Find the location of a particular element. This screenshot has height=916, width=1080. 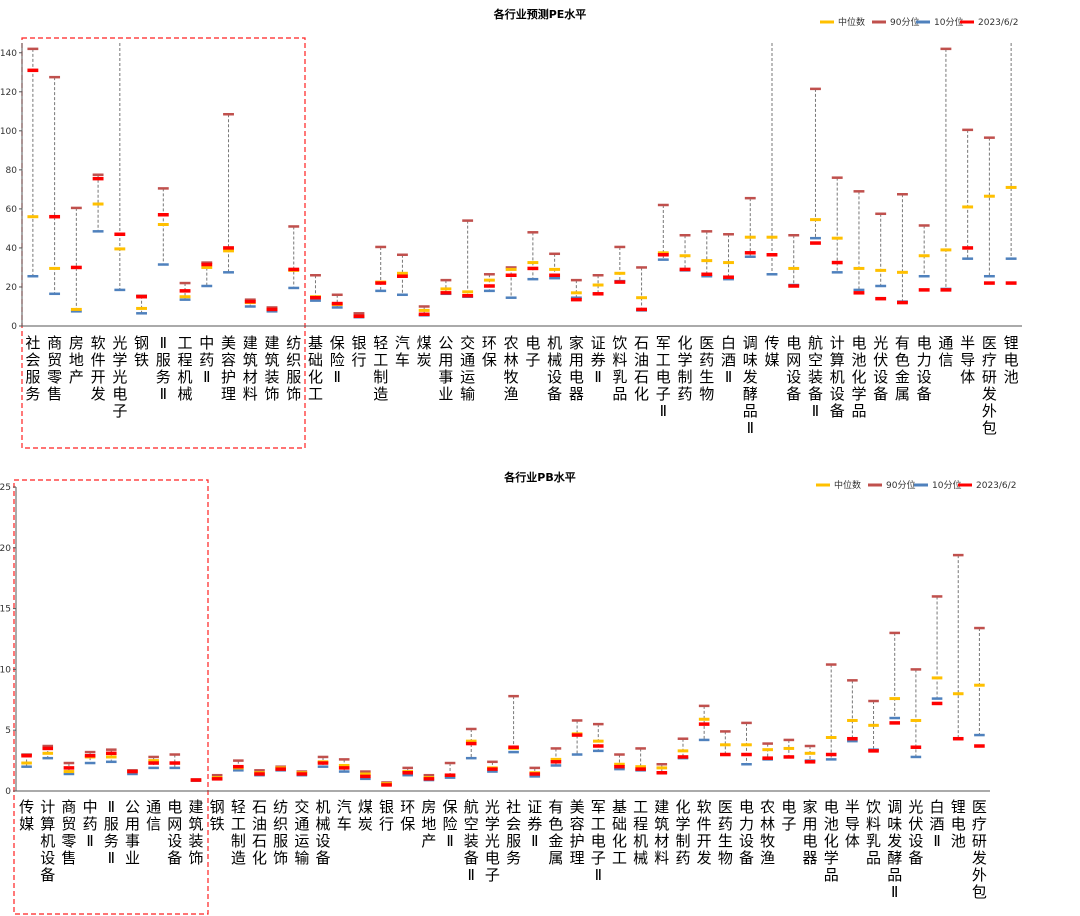

pb-category-group: 化学制药 is located at coordinates (682, 802).